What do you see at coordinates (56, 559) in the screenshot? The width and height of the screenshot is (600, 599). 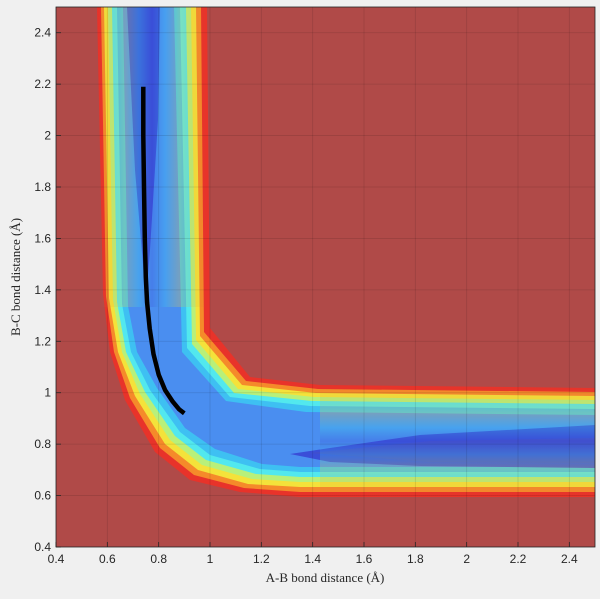 I see `x-tick-label: 0.4` at bounding box center [56, 559].